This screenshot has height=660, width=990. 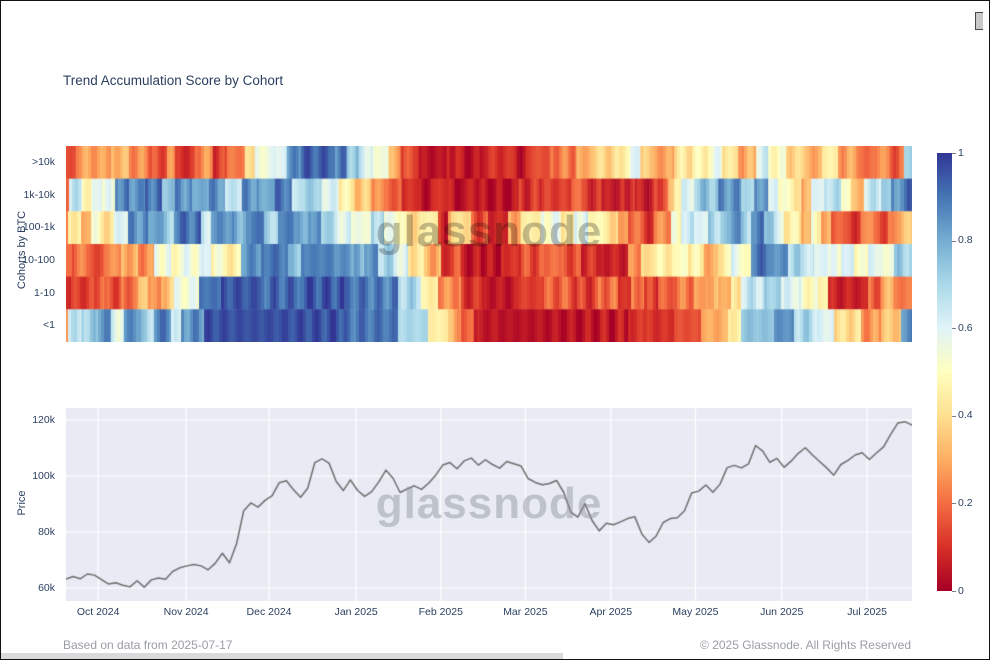 What do you see at coordinates (611, 612) in the screenshot?
I see `x-axis-tick: Apr 2025` at bounding box center [611, 612].